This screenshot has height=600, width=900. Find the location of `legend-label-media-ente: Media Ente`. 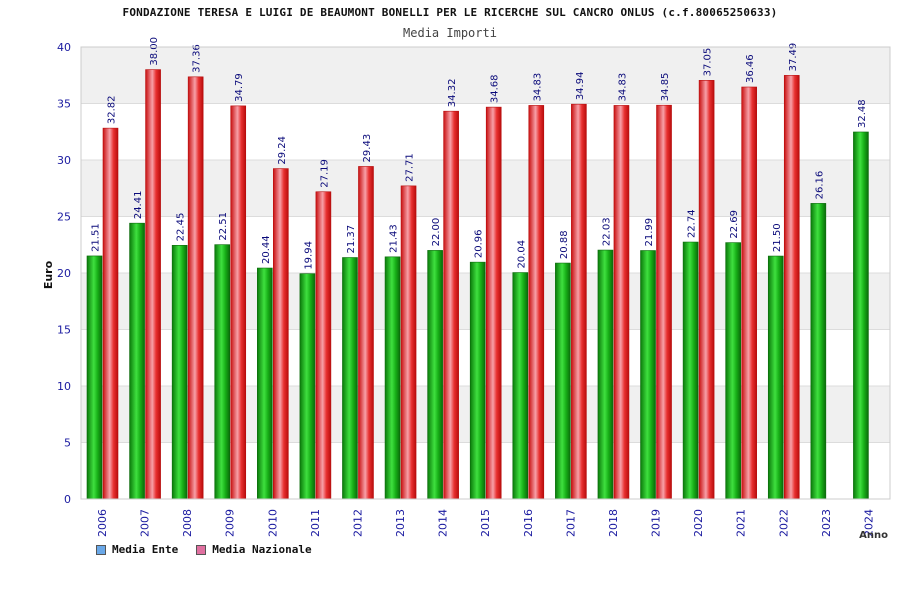

legend-label-media-ente: Media Ente is located at coordinates (145, 549).